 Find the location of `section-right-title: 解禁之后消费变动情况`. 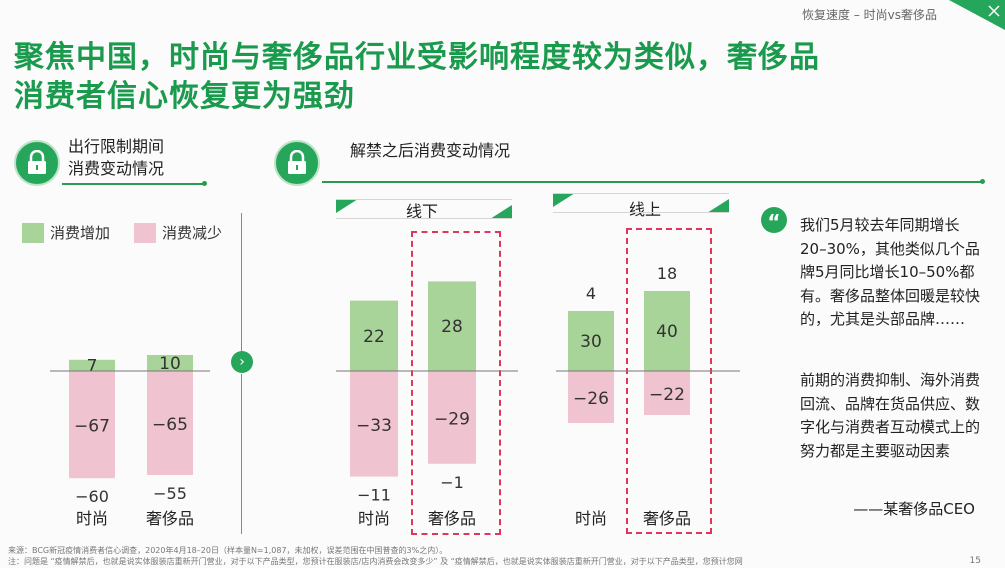

section-right-title: 解禁之后消费变动情况 is located at coordinates (430, 150).